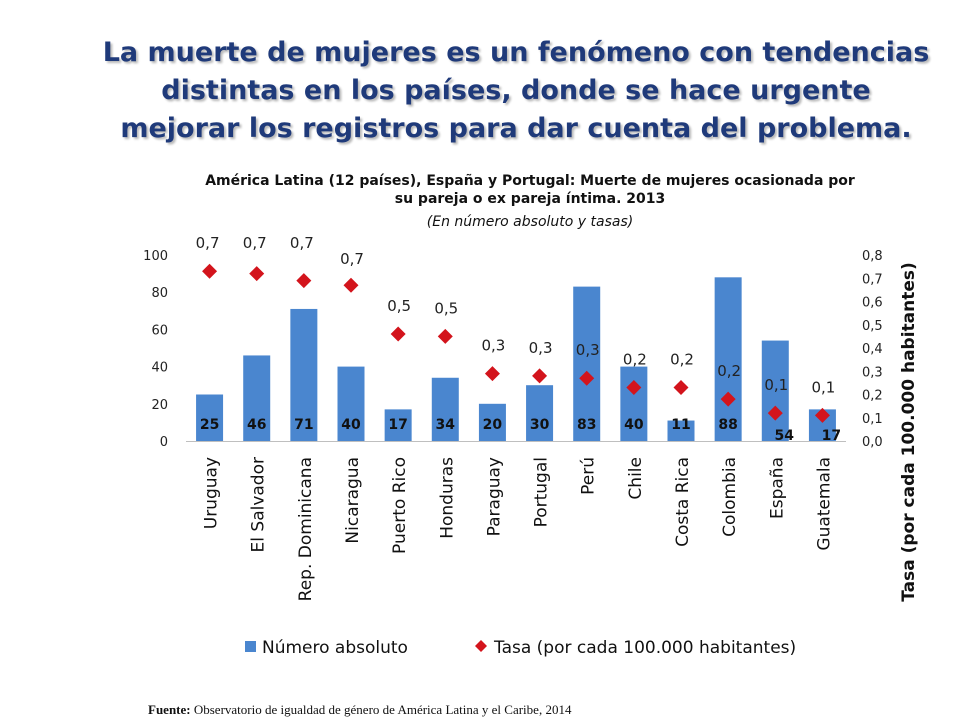  What do you see at coordinates (353, 500) in the screenshot?
I see `category-label: Nicaragua` at bounding box center [353, 500].